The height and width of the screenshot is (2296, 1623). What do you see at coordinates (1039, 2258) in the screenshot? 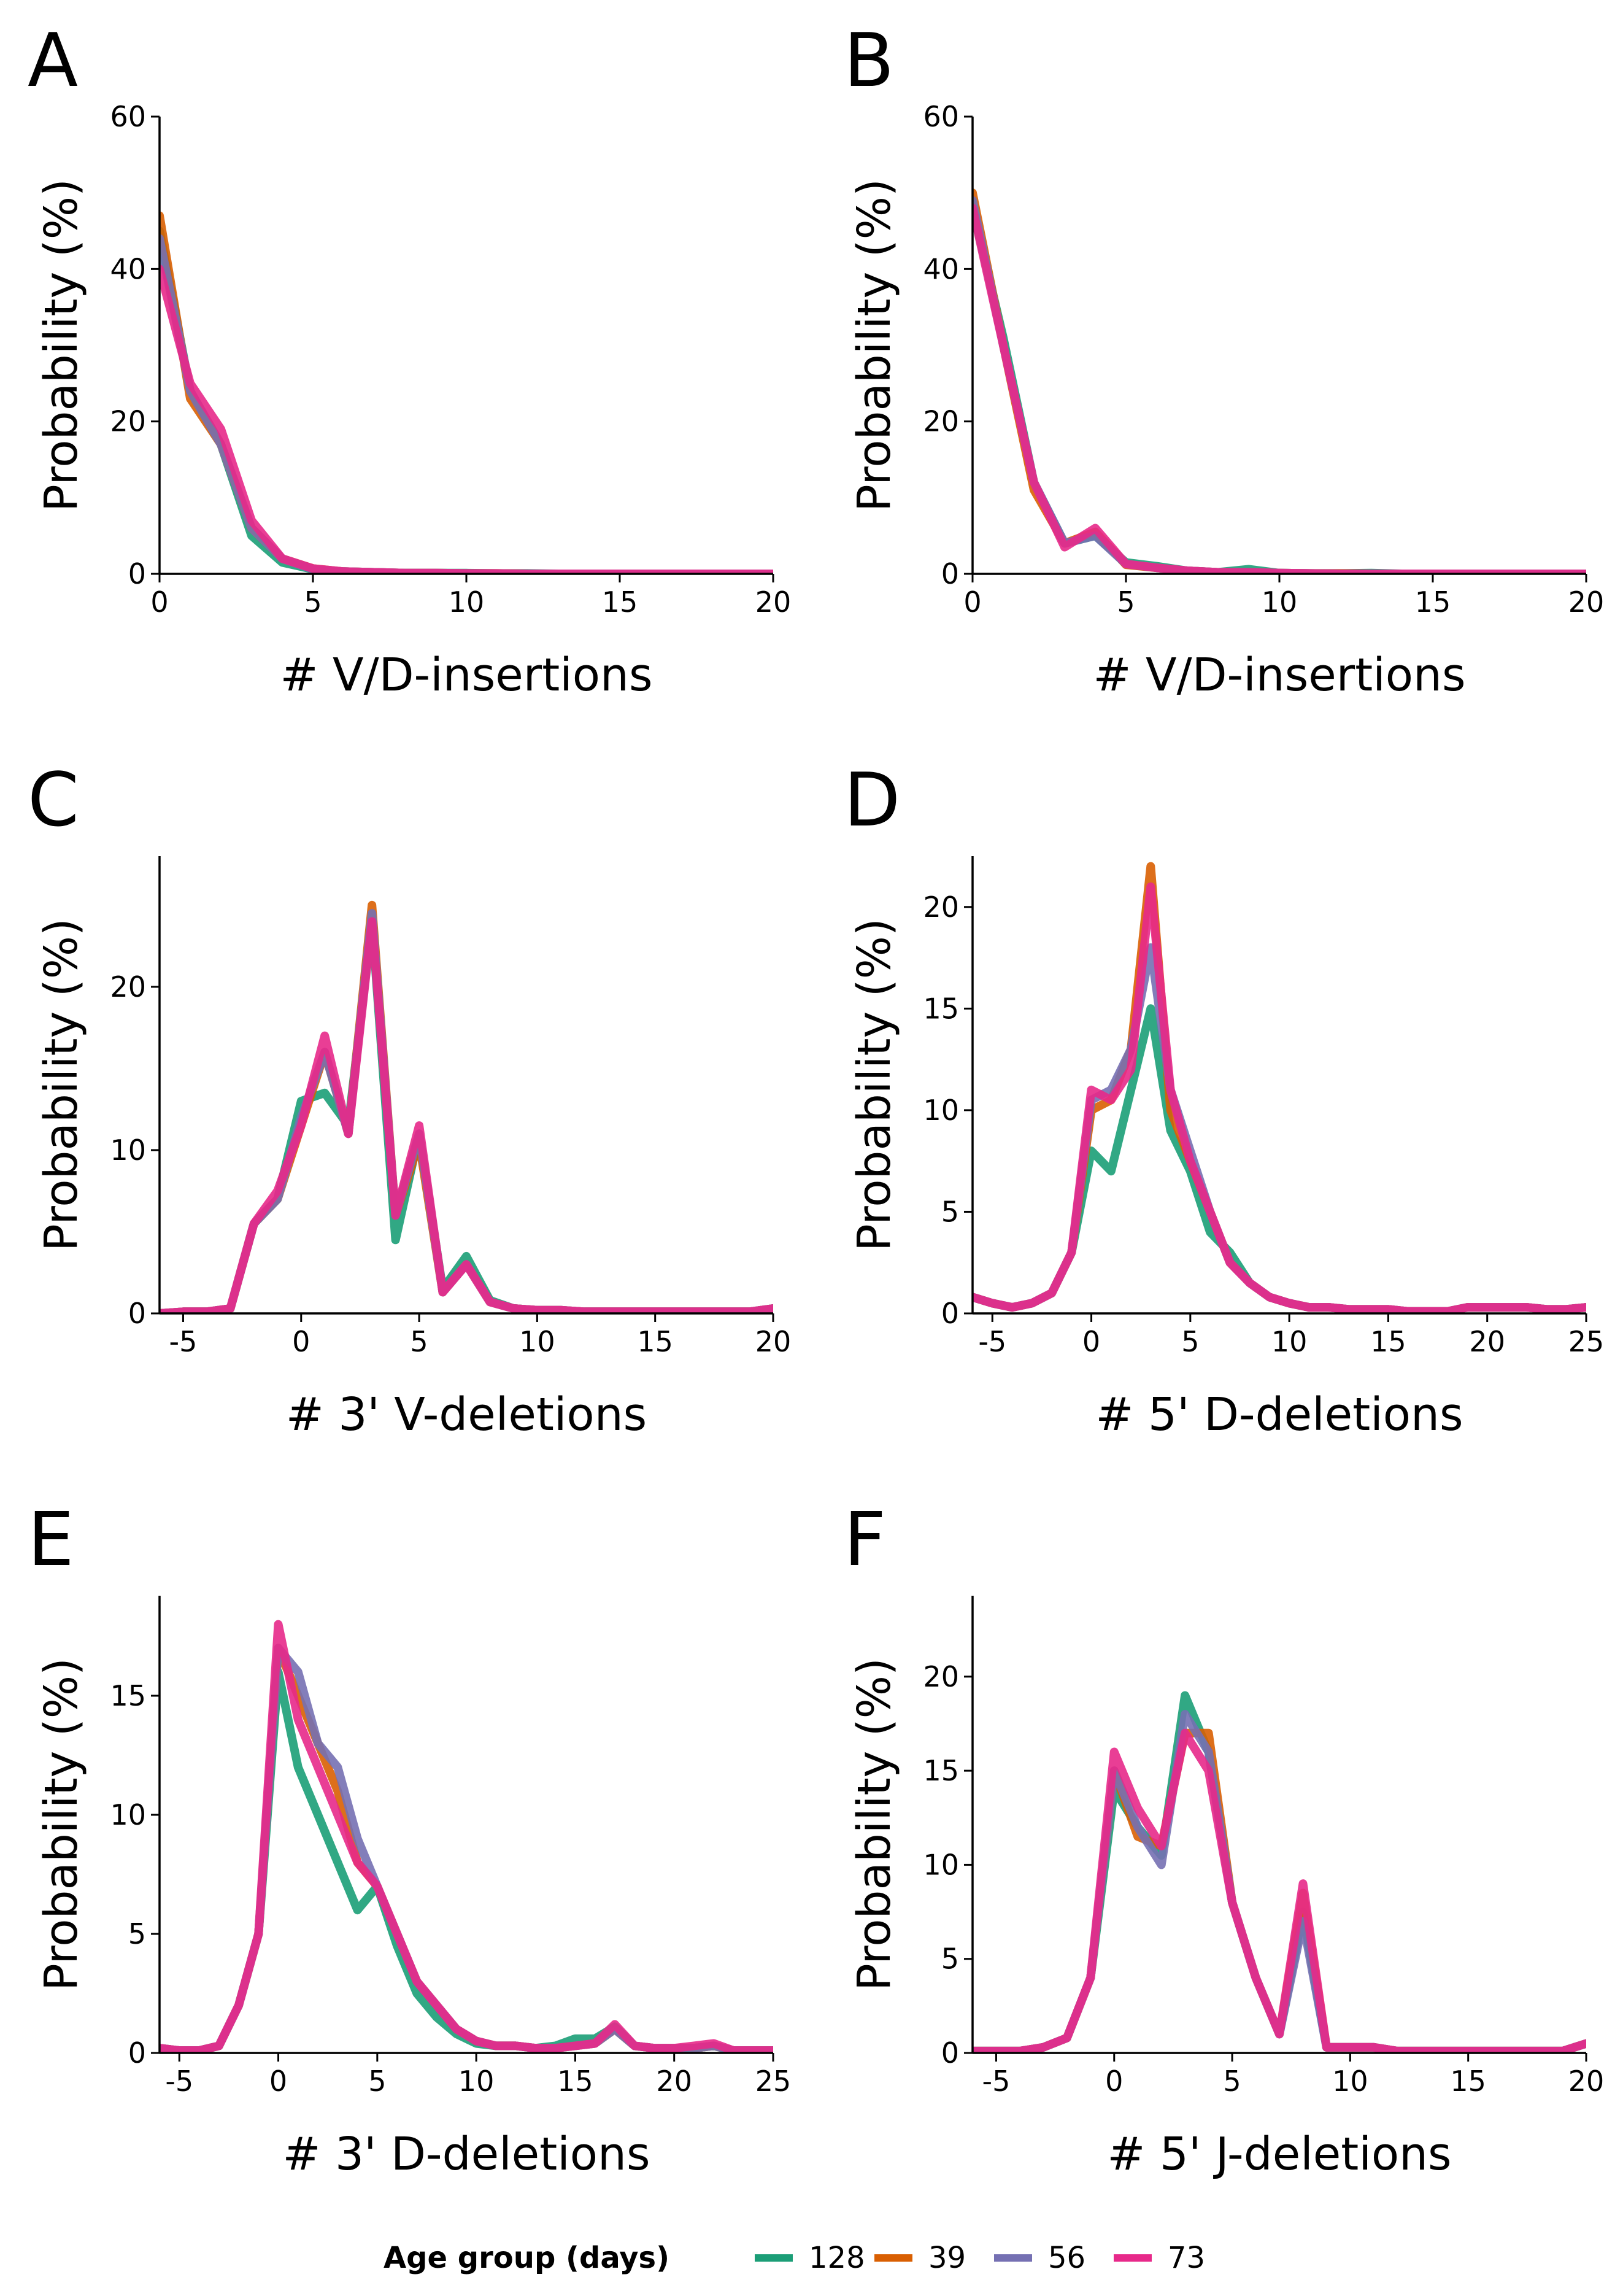
I see `legend-item-56: 56` at bounding box center [1039, 2258].